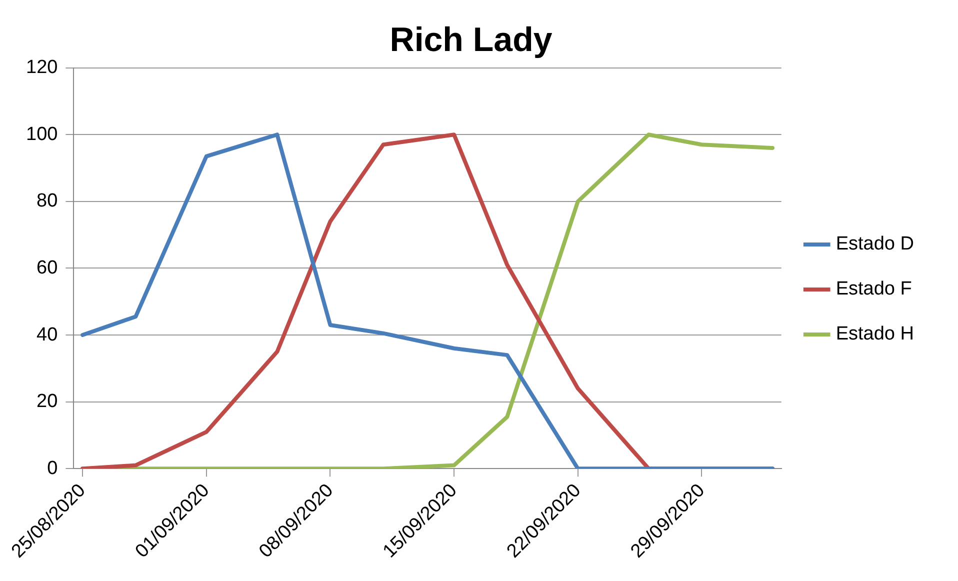 The image size is (958, 581). What do you see at coordinates (47, 201) in the screenshot?
I see `y-tick-label: 80` at bounding box center [47, 201].